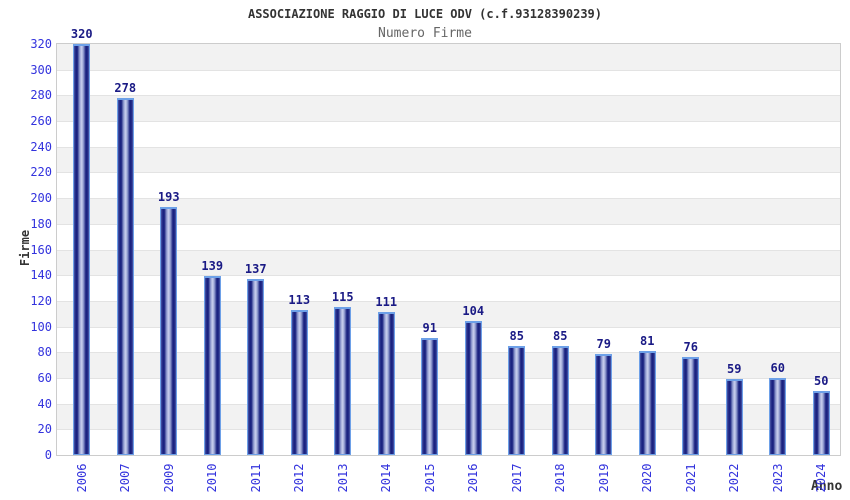 The width and height of the screenshot is (850, 500). Describe the element at coordinates (604, 404) in the screenshot. I see `bar-2019` at that location.